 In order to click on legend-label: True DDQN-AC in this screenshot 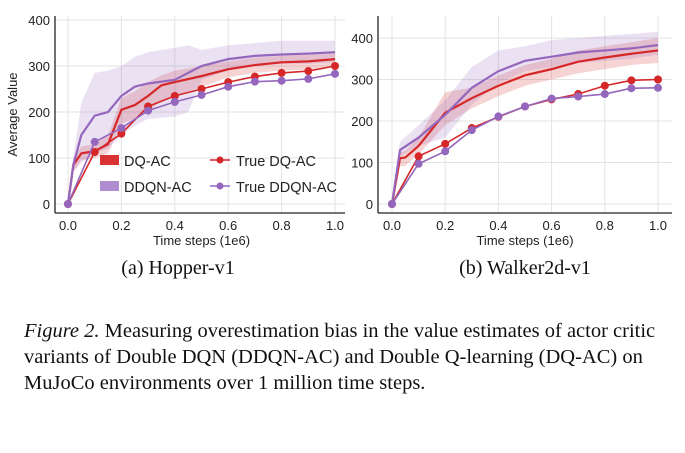, I will do `click(286, 188)`.